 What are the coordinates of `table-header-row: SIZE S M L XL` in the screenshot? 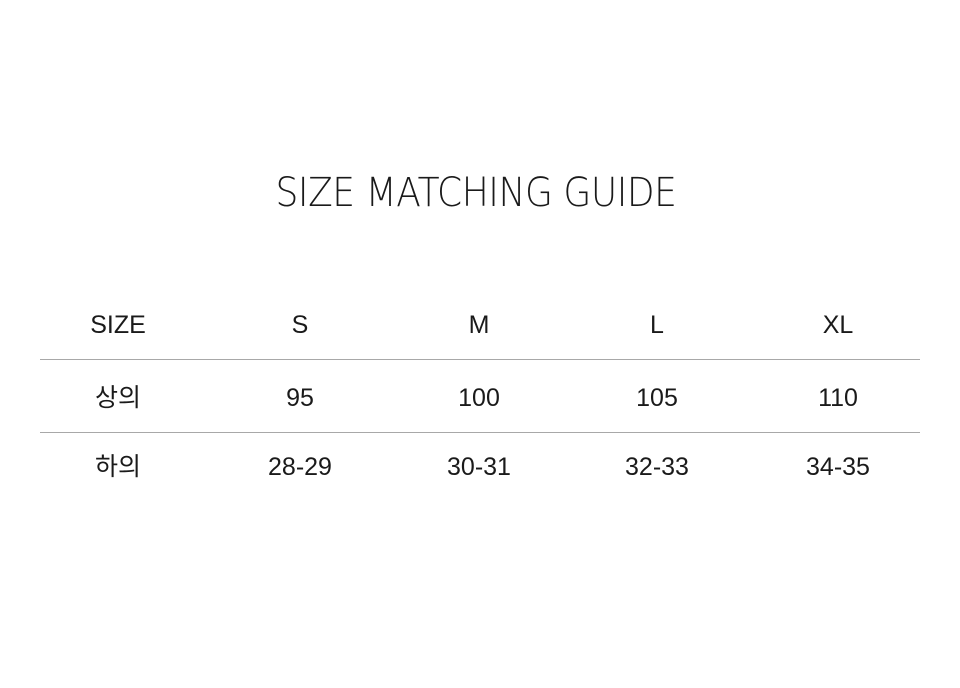 It's located at (480, 325).